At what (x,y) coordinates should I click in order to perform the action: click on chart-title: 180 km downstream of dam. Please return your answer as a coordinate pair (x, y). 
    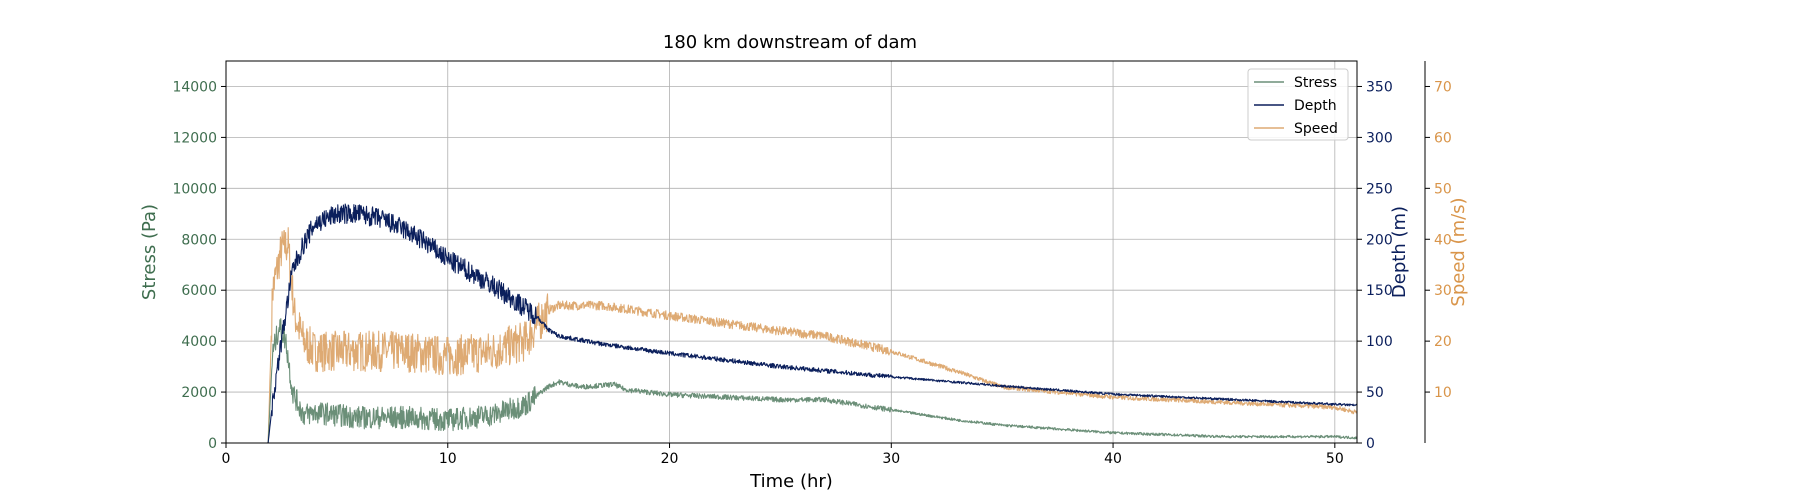
    Looking at the image, I should click on (790, 42).